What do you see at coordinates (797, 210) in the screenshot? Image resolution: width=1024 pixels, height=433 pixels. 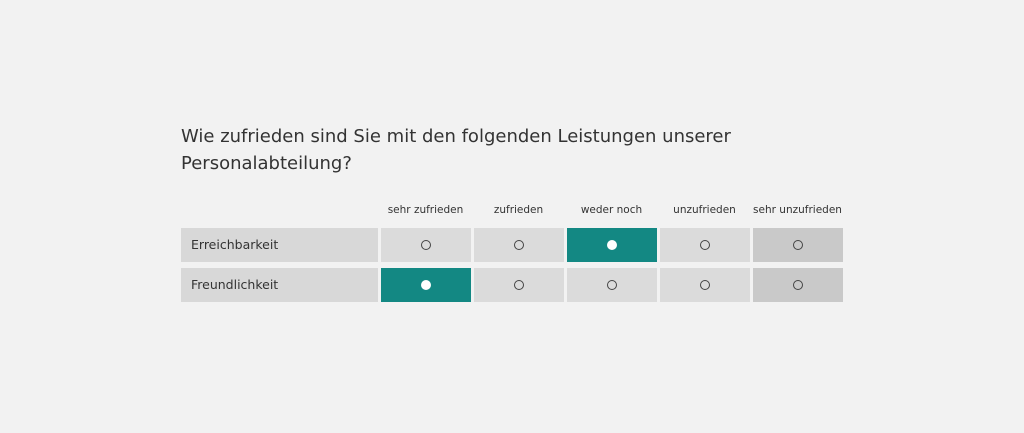 I see `column-header: sehr unzufrieden` at bounding box center [797, 210].